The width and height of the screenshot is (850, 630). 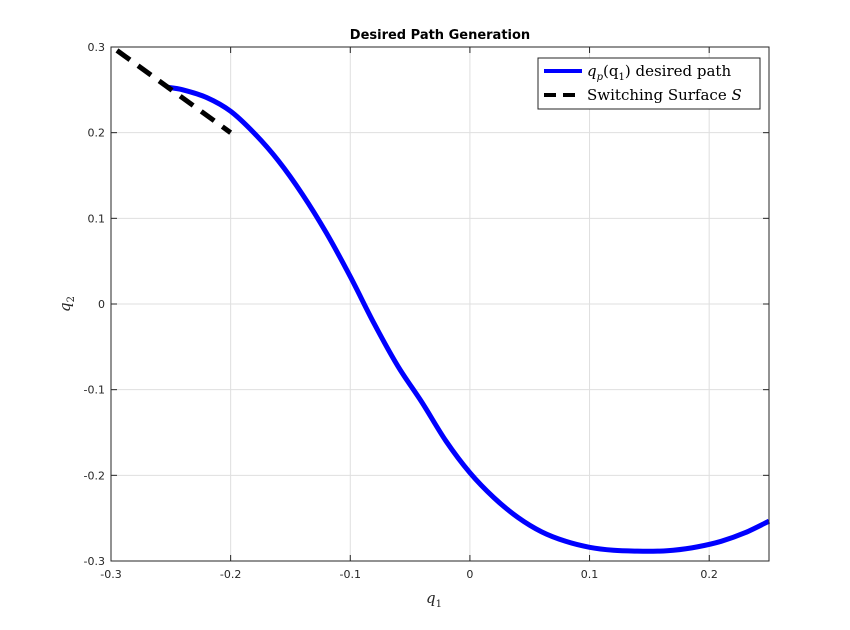 I want to click on y-tick-label: -0.2, so click(x=94, y=475).